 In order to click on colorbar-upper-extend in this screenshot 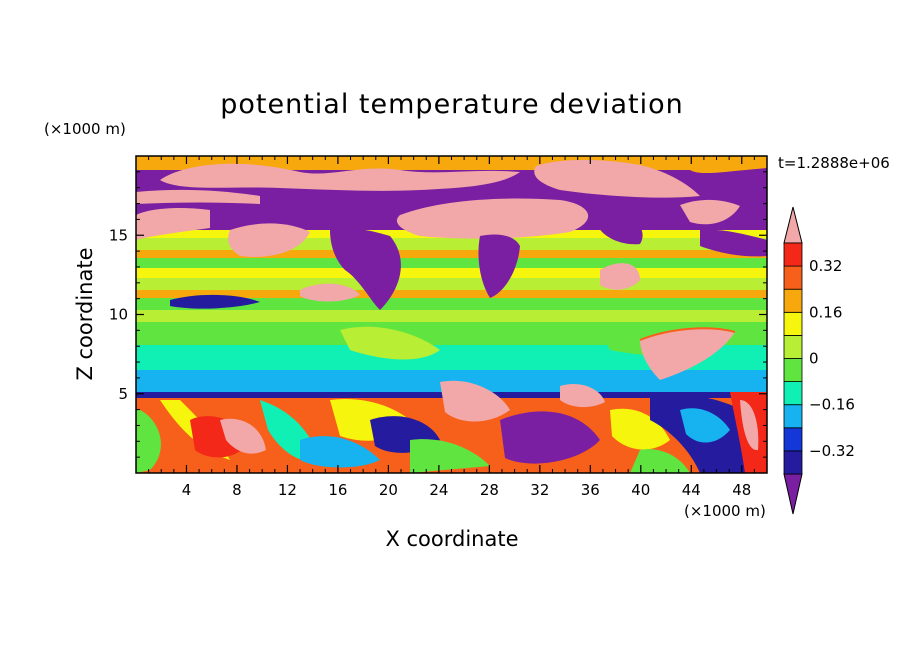, I will do `click(793, 225)`.